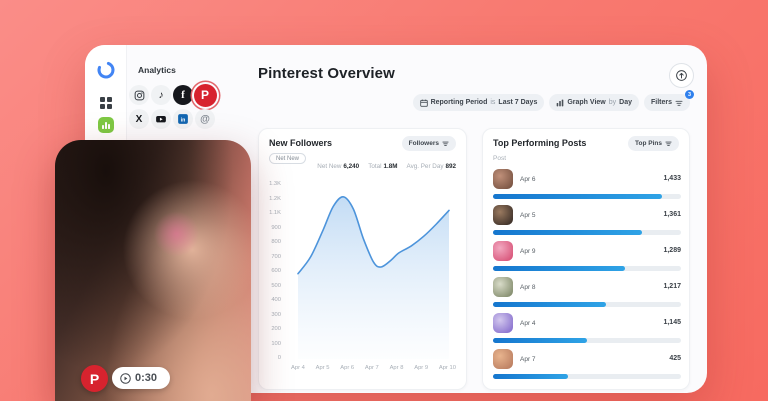 The width and height of the screenshot is (768, 401). Describe the element at coordinates (276, 300) in the screenshot. I see `y-tick-label: 400` at that location.